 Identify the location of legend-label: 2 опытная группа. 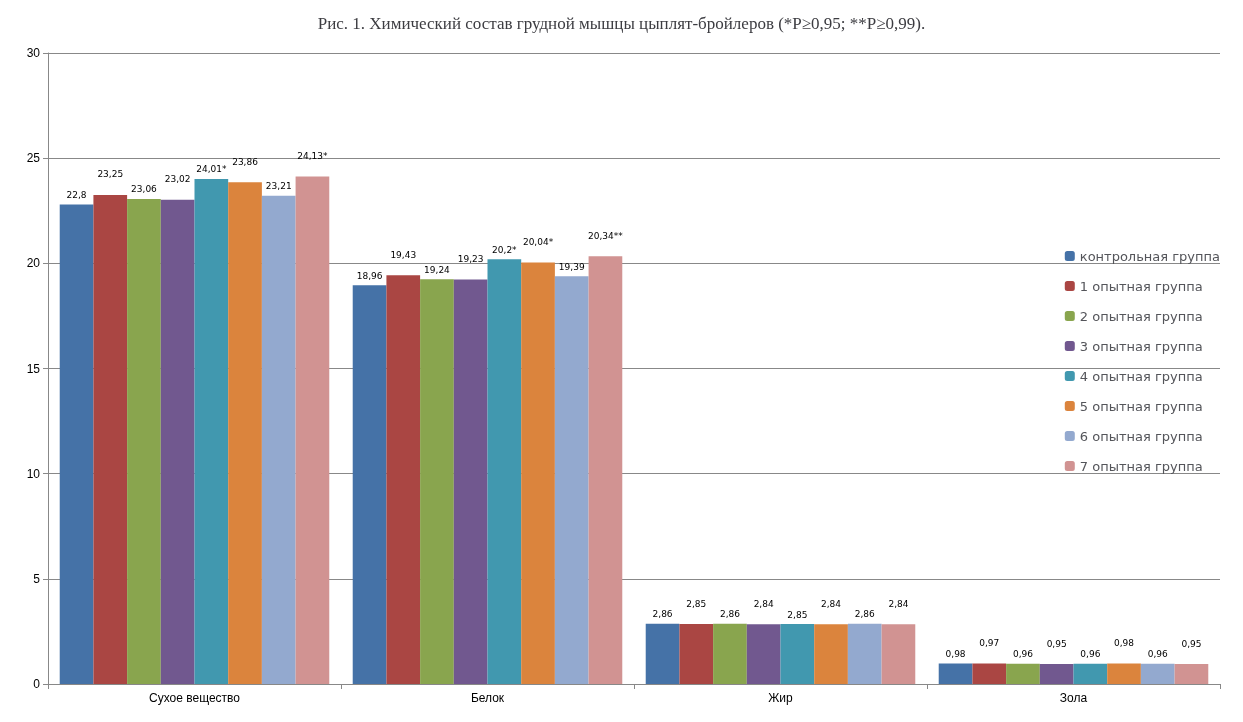
(1141, 316).